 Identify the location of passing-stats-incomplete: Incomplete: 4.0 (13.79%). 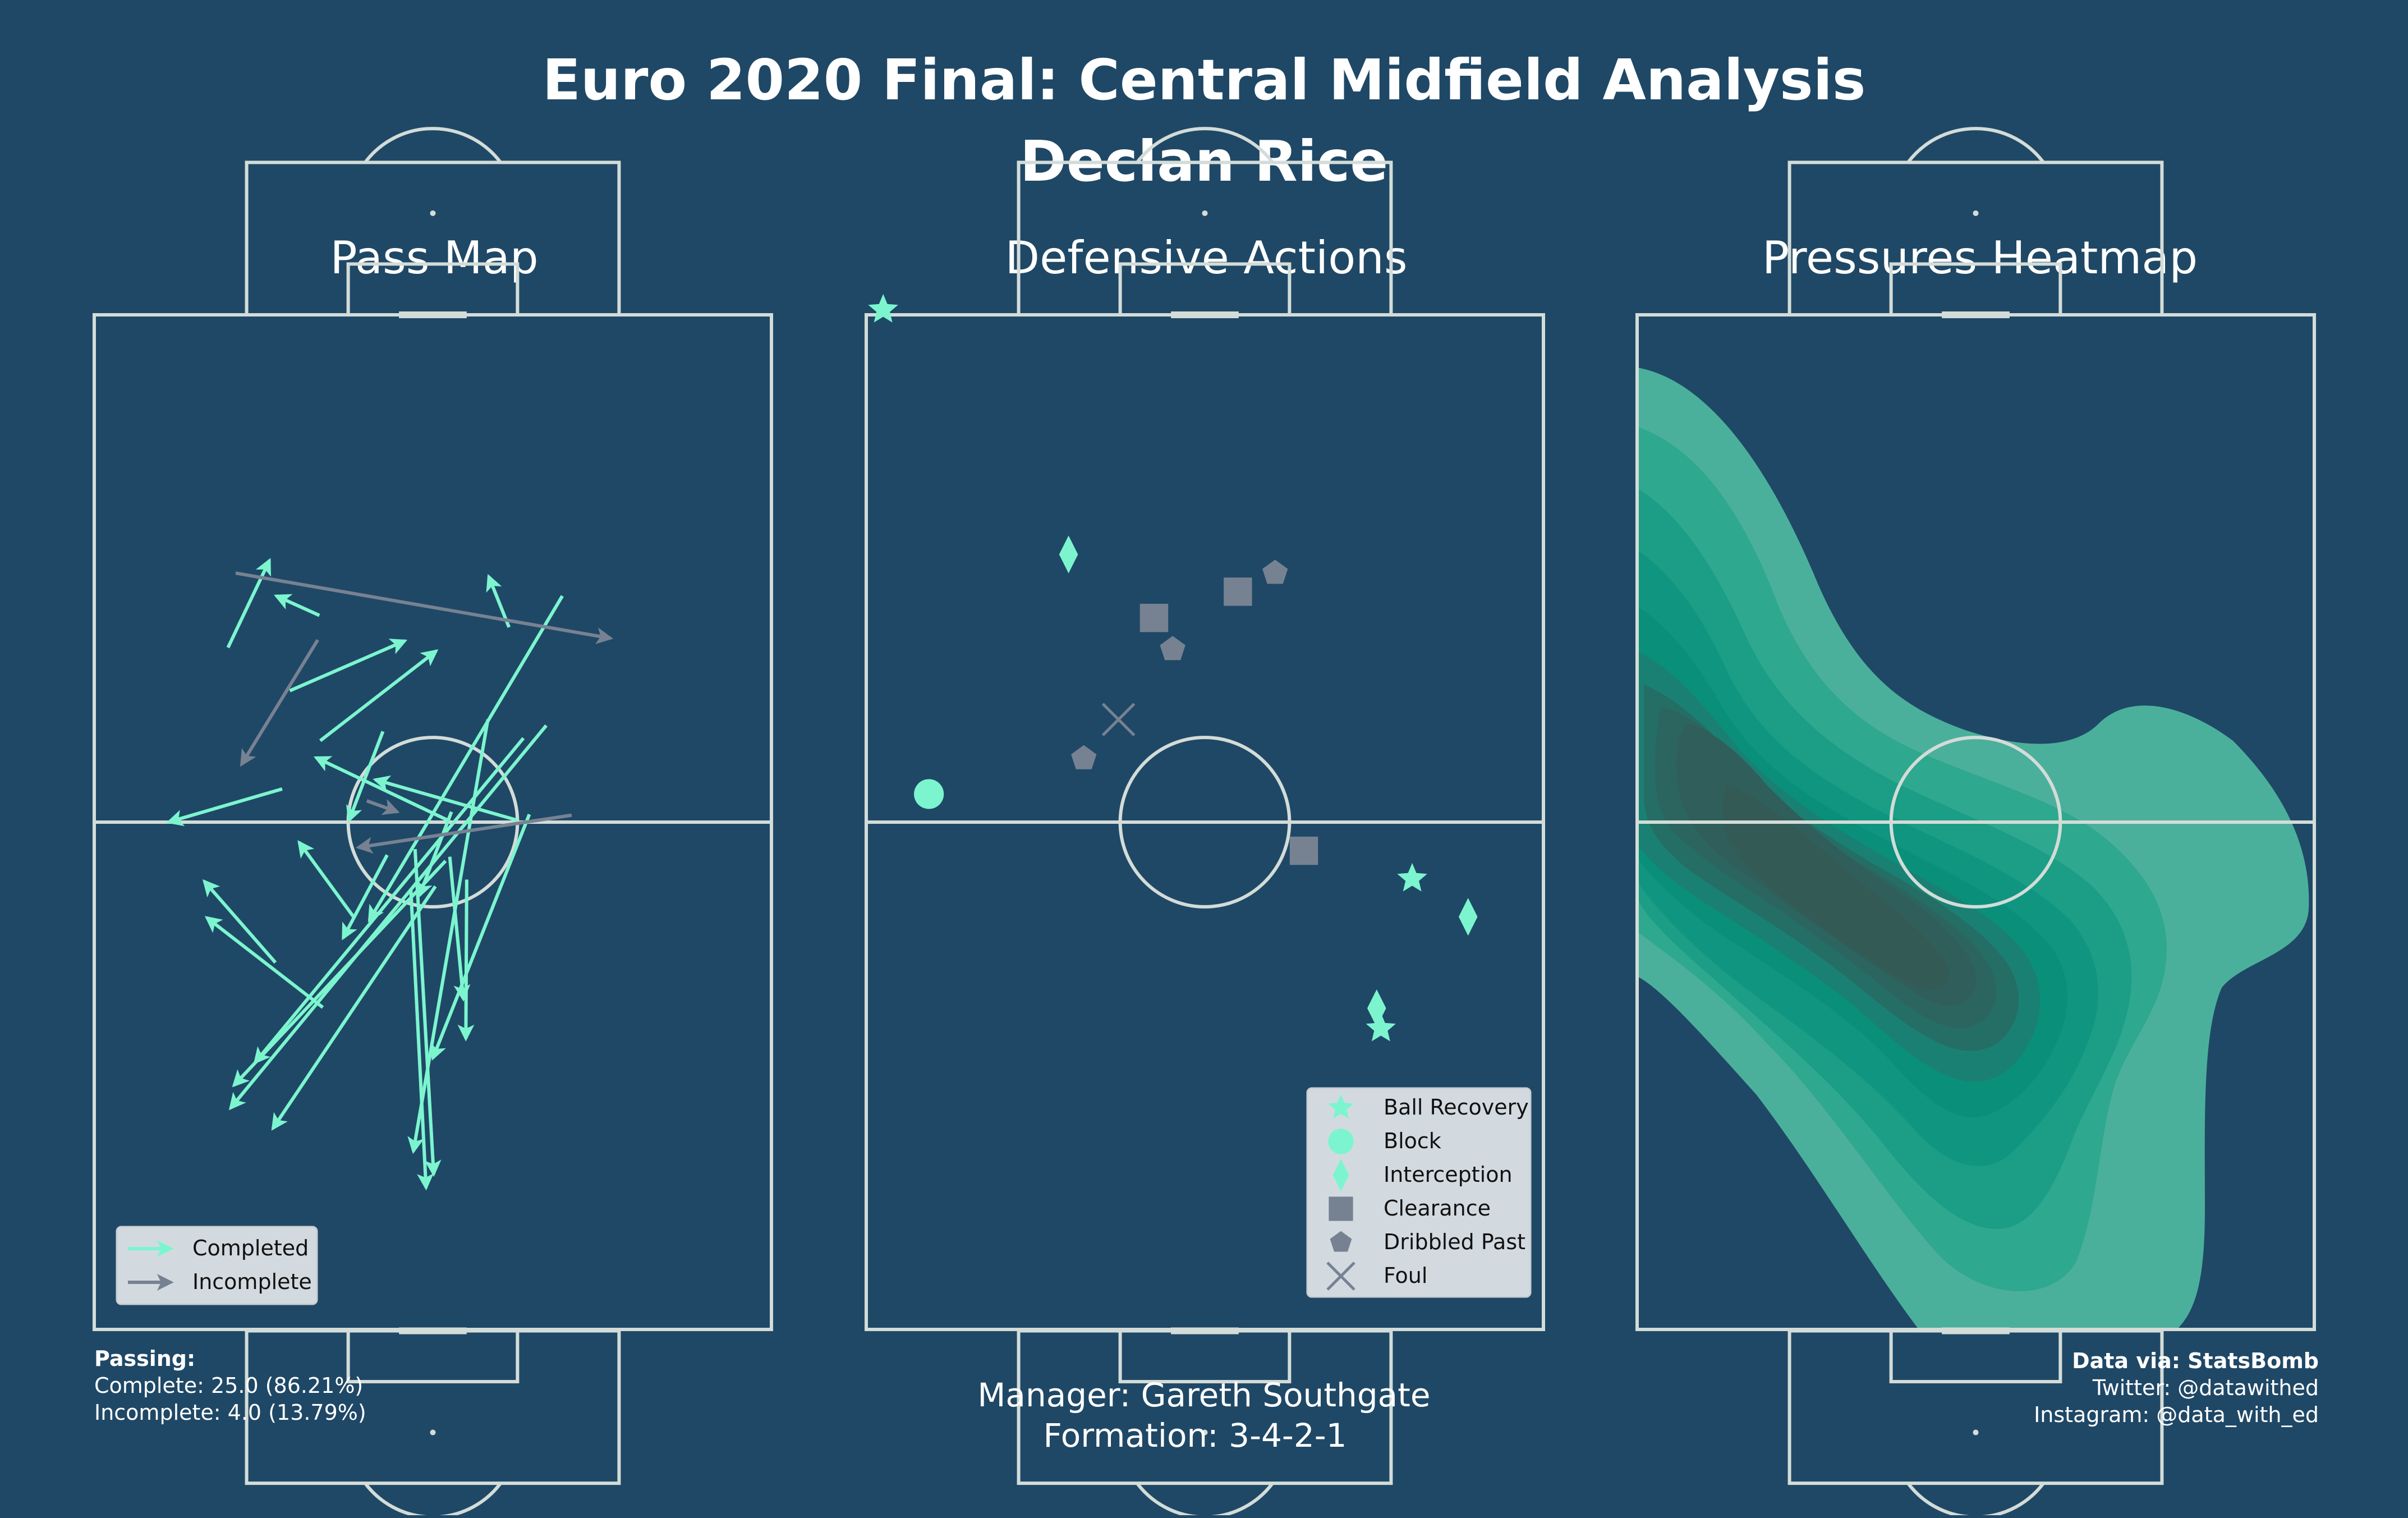
(230, 1412).